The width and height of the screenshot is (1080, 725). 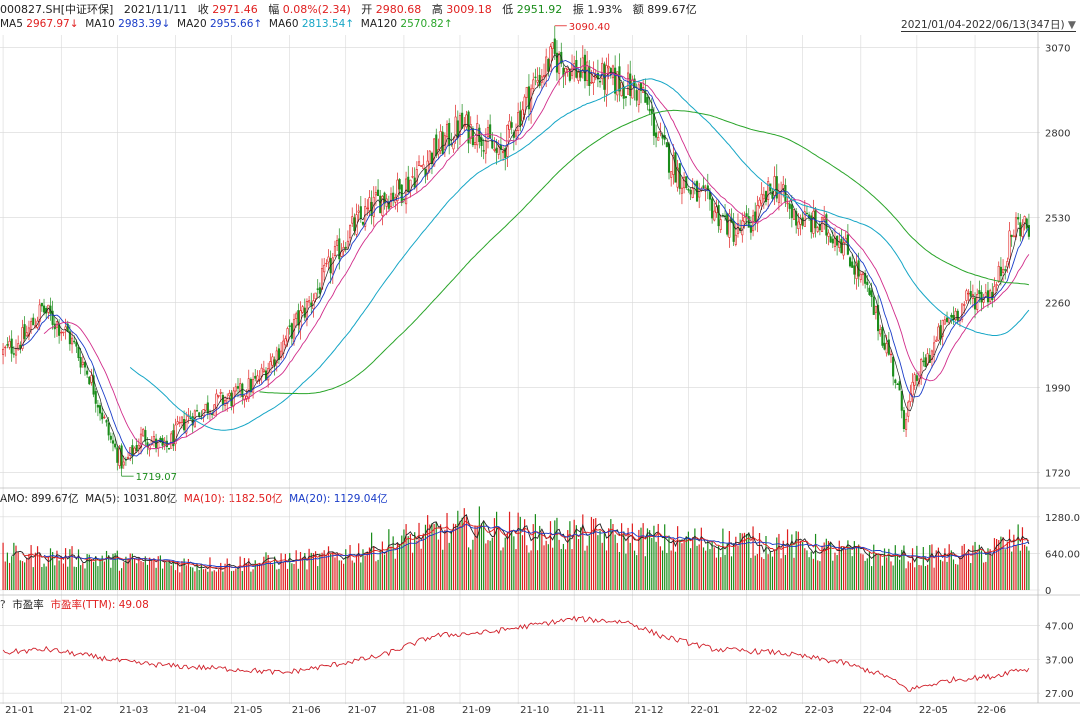 What do you see at coordinates (1071, 25) in the screenshot?
I see `dropdown-triangle-icon: ▼` at bounding box center [1071, 25].